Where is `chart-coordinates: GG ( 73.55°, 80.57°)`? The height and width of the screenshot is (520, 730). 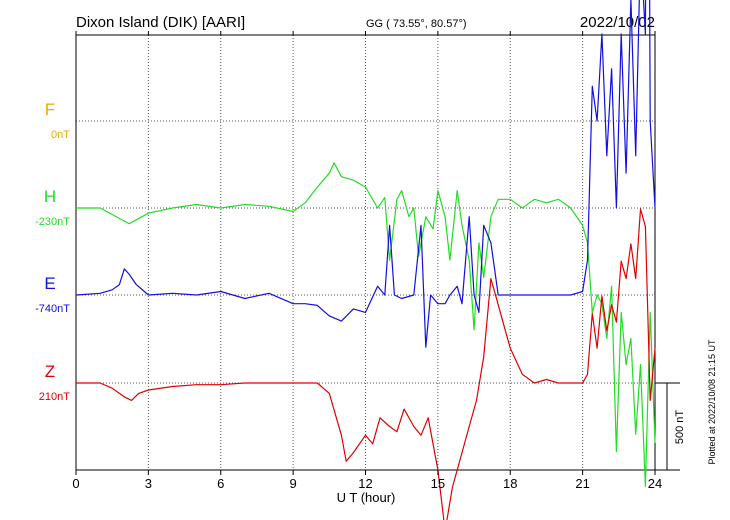 chart-coordinates: GG ( 73.55°, 80.57°) is located at coordinates (416, 24).